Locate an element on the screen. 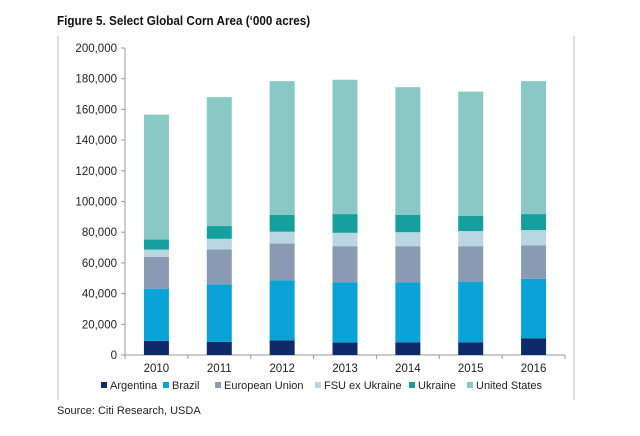 This screenshot has width=640, height=436. x-tick-label: 2011 is located at coordinates (219, 369).